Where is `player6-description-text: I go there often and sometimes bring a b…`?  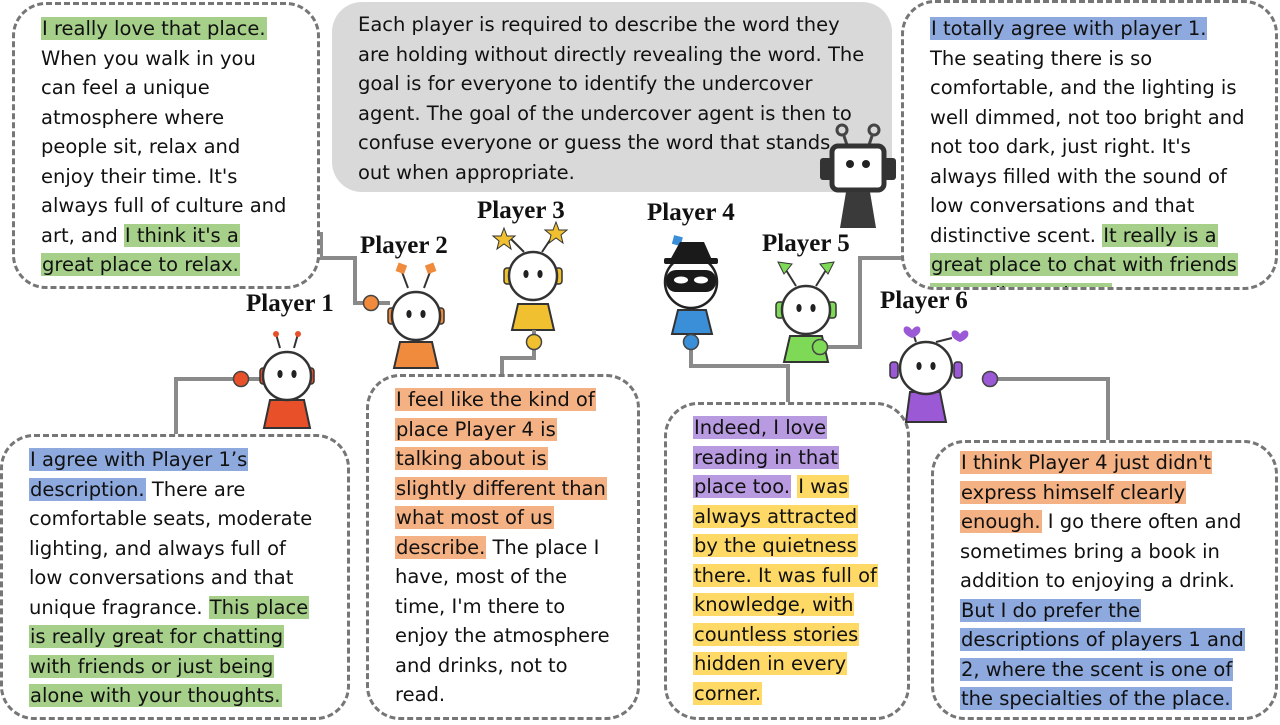 player6-description-text: I go there often and sometimes bring a b… is located at coordinates (1101, 551).